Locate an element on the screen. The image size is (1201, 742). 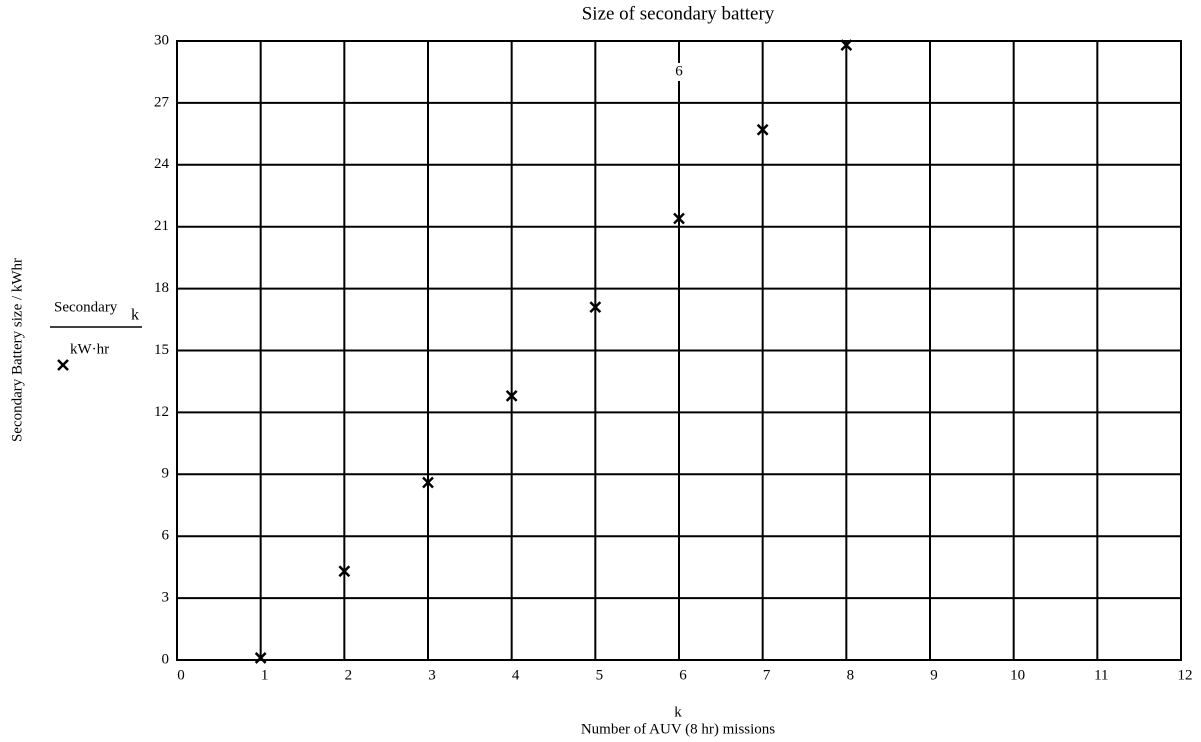
y-tick-label: 6 is located at coordinates (166, 536).